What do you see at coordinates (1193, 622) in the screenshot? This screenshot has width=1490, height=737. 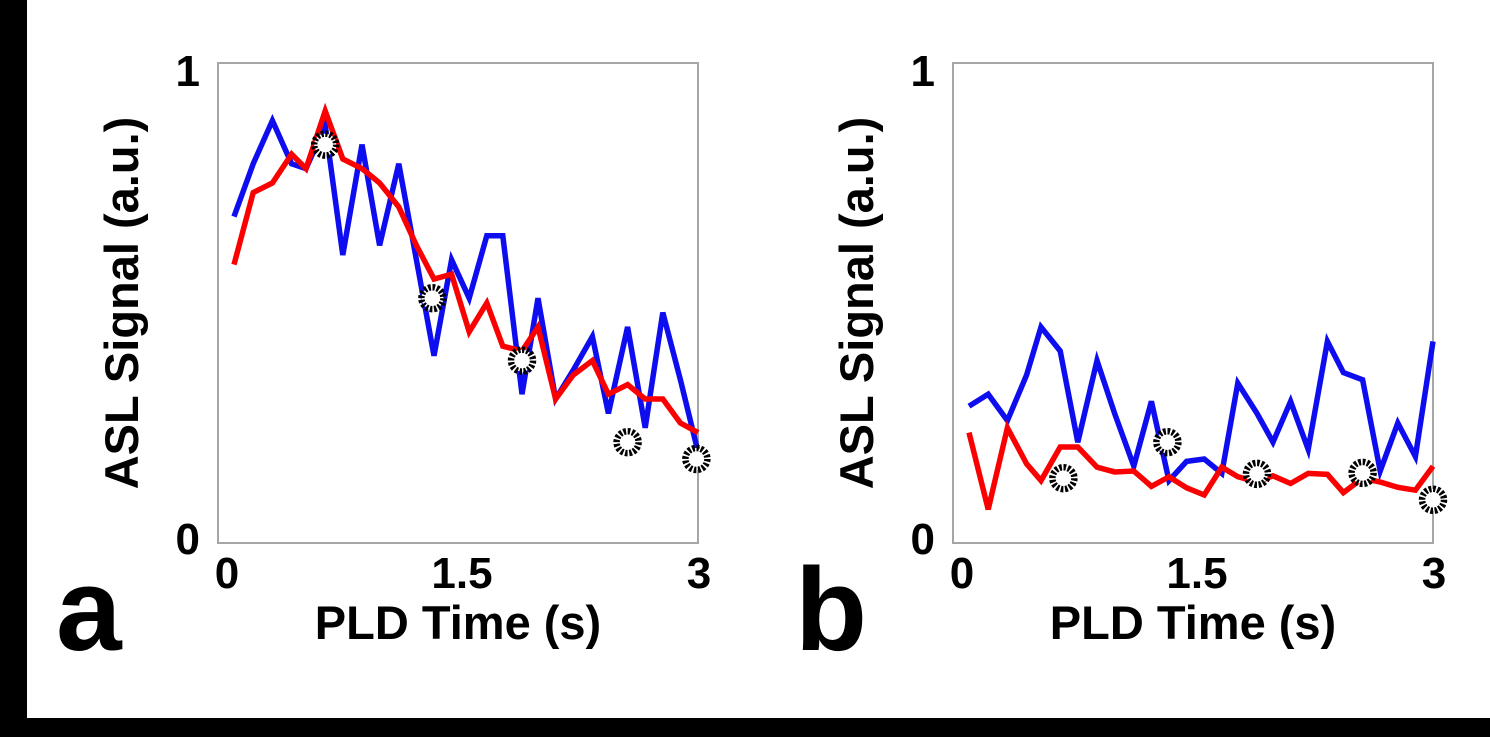 I see `panel-b-x-axis-label: PLD Time (s)` at bounding box center [1193, 622].